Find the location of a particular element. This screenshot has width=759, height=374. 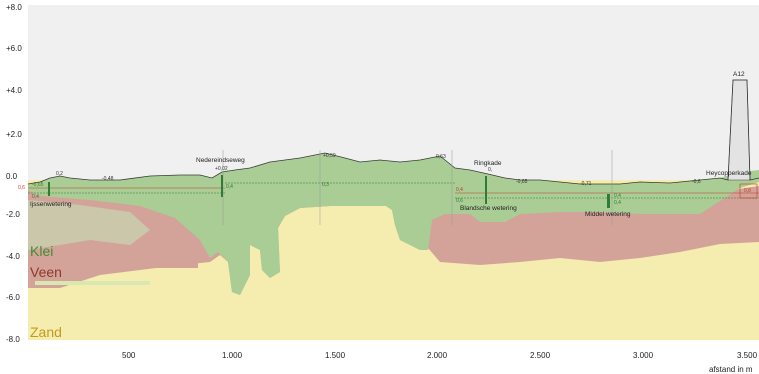

klei-pale-region is located at coordinates (89, 225).